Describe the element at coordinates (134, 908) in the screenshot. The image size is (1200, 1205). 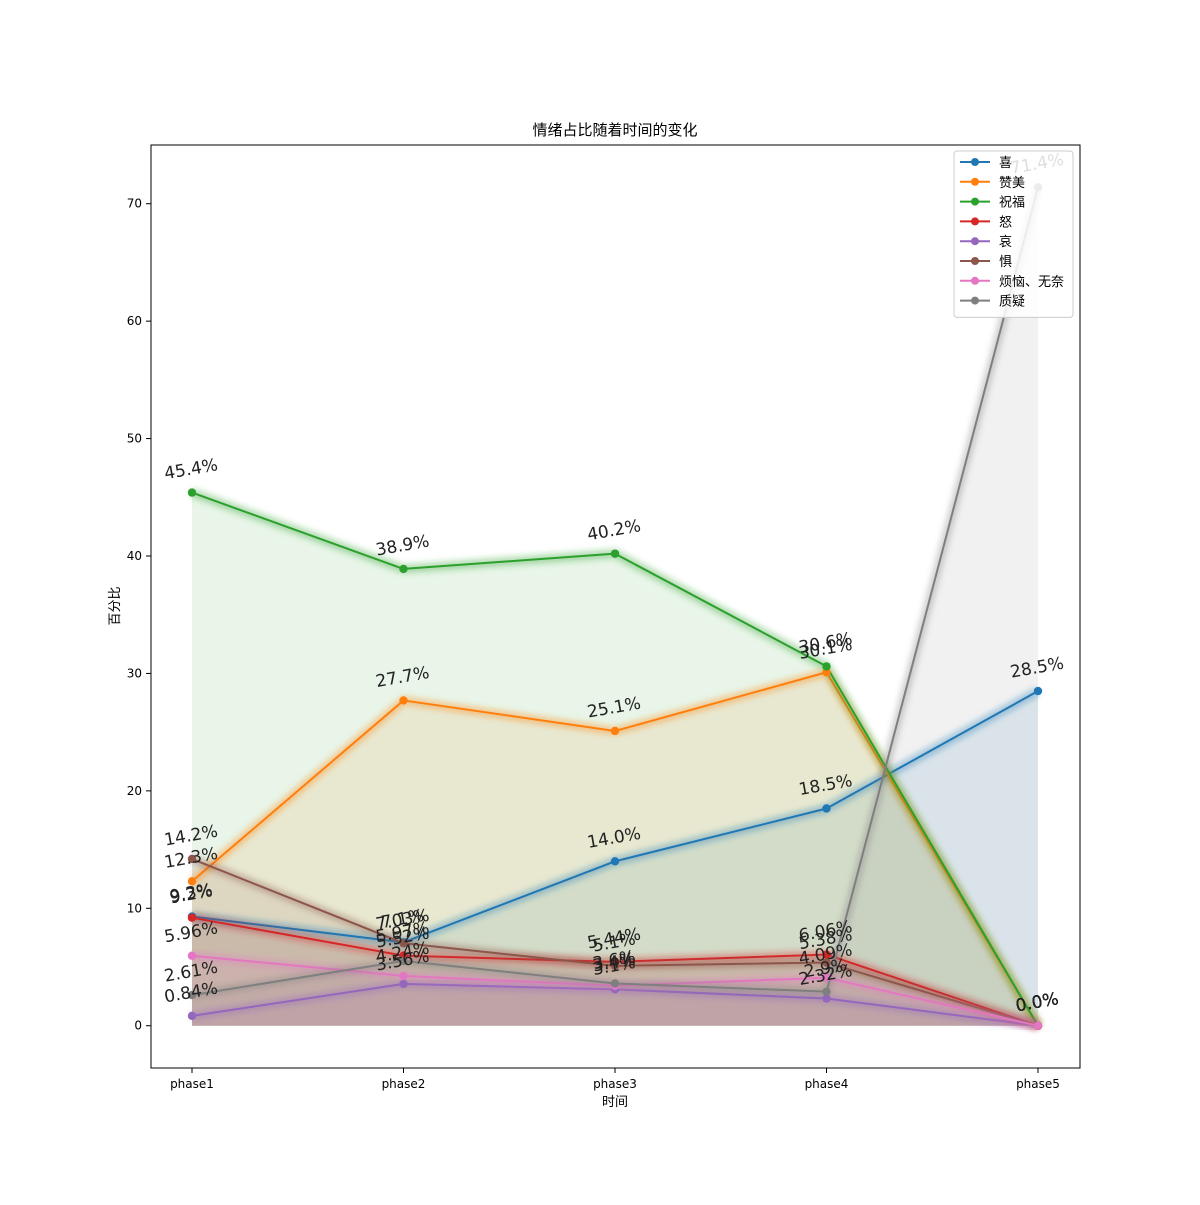
I see `y-tick-label: 10` at that location.